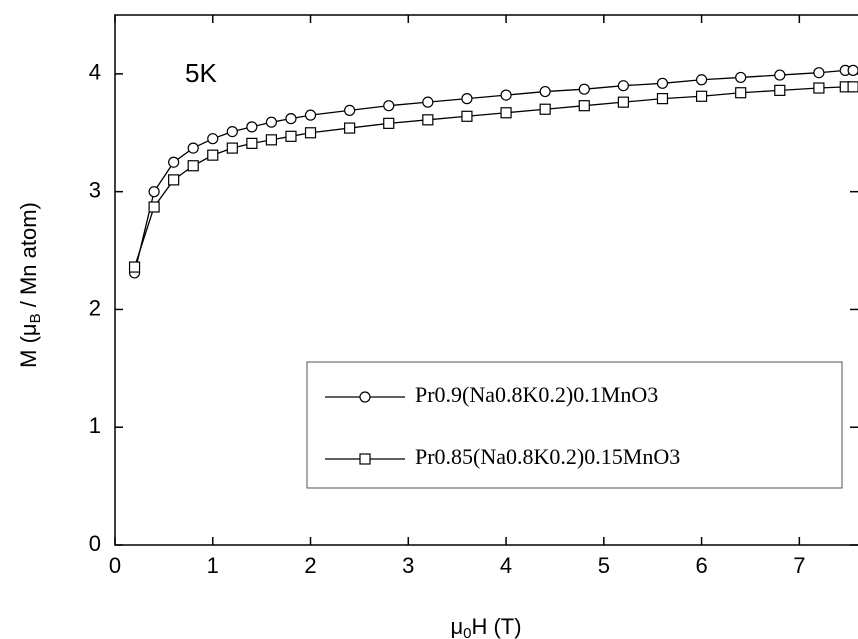 This screenshot has width=858, height=639. What do you see at coordinates (28, 345) in the screenshot?
I see `y-label-part: M (μ` at bounding box center [28, 345].